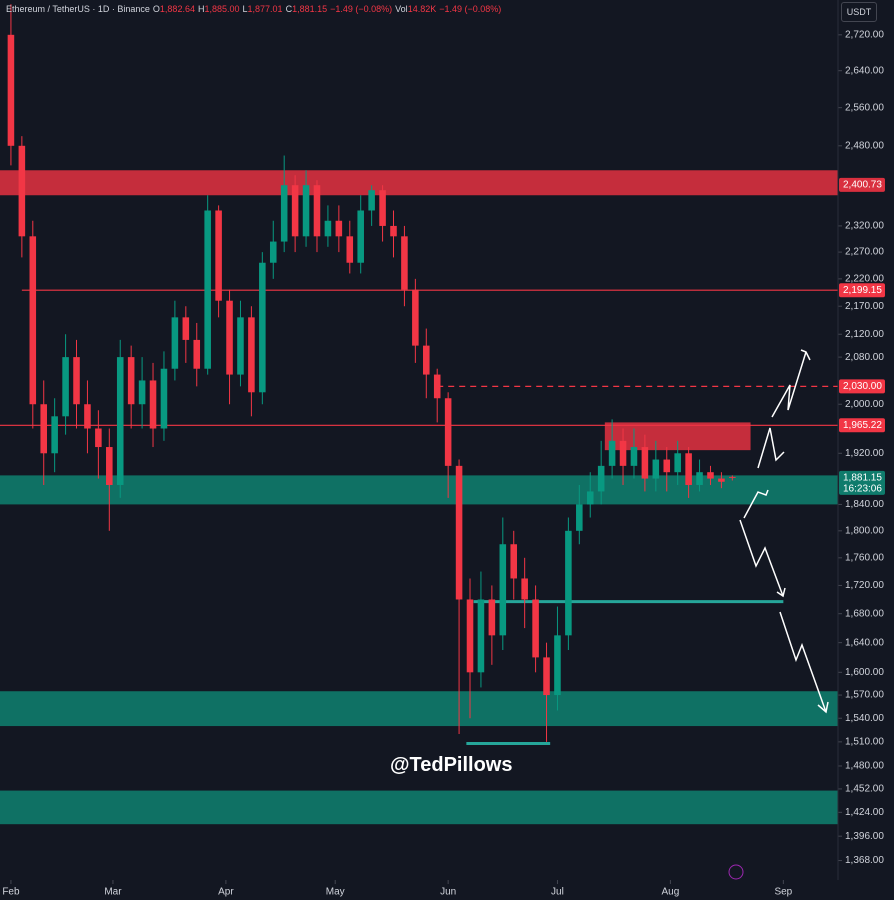 The image size is (894, 900). I want to click on projection-arrows, so click(784, 531).